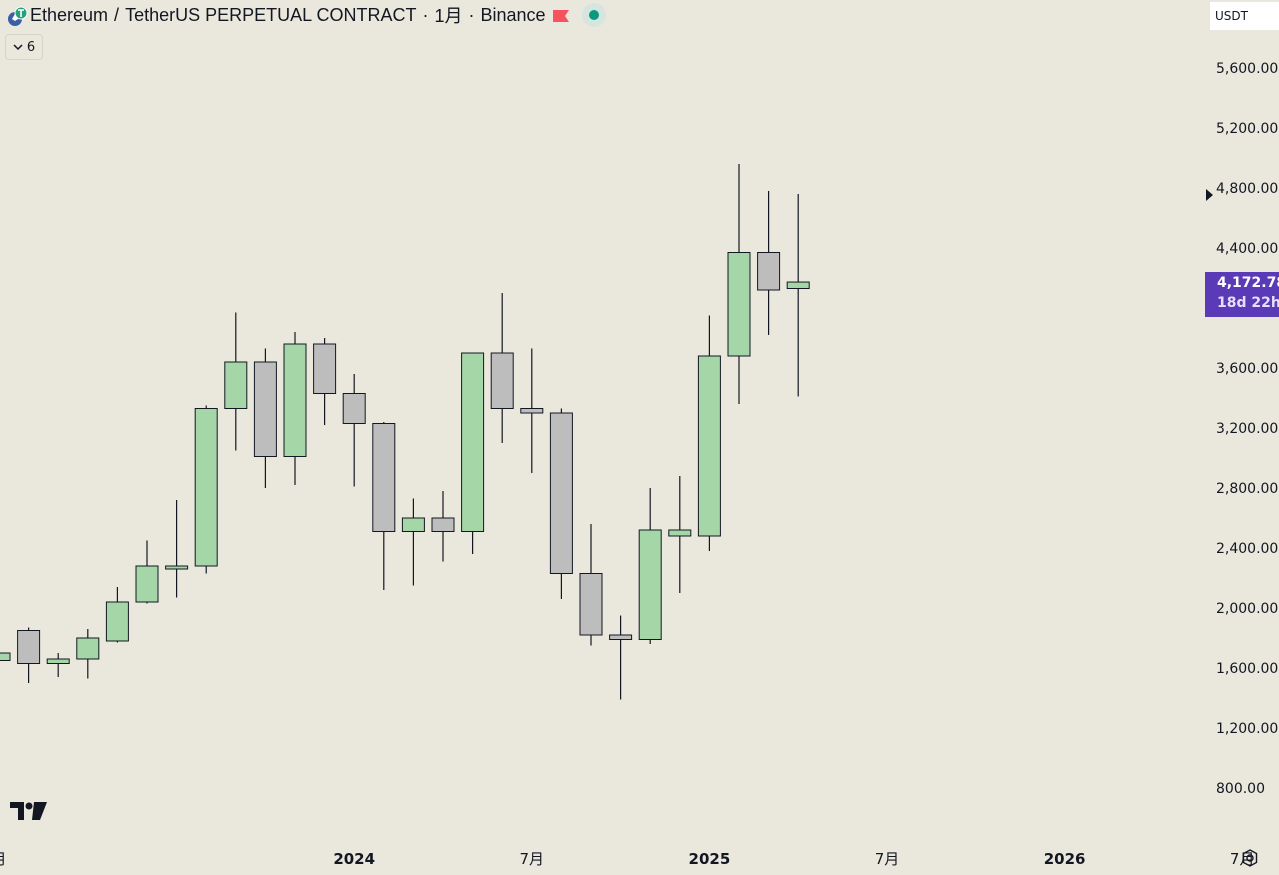  I want to click on ethereum-coin-icon, so click(17, 16).